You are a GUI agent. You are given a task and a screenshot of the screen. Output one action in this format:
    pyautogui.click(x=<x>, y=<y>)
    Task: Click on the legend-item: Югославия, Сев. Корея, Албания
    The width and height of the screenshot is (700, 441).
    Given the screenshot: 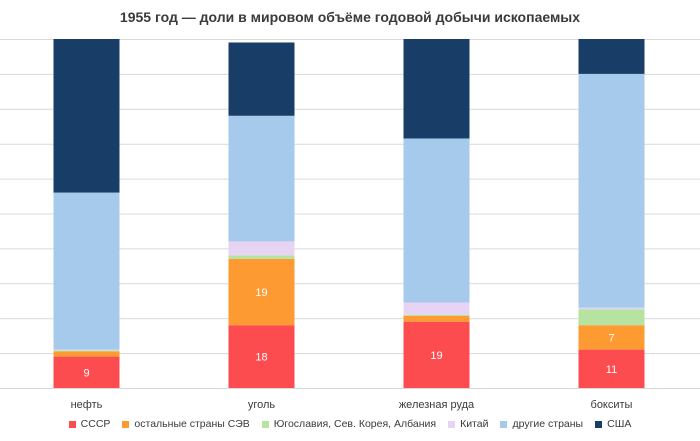 What is the action you would take?
    pyautogui.click(x=349, y=424)
    